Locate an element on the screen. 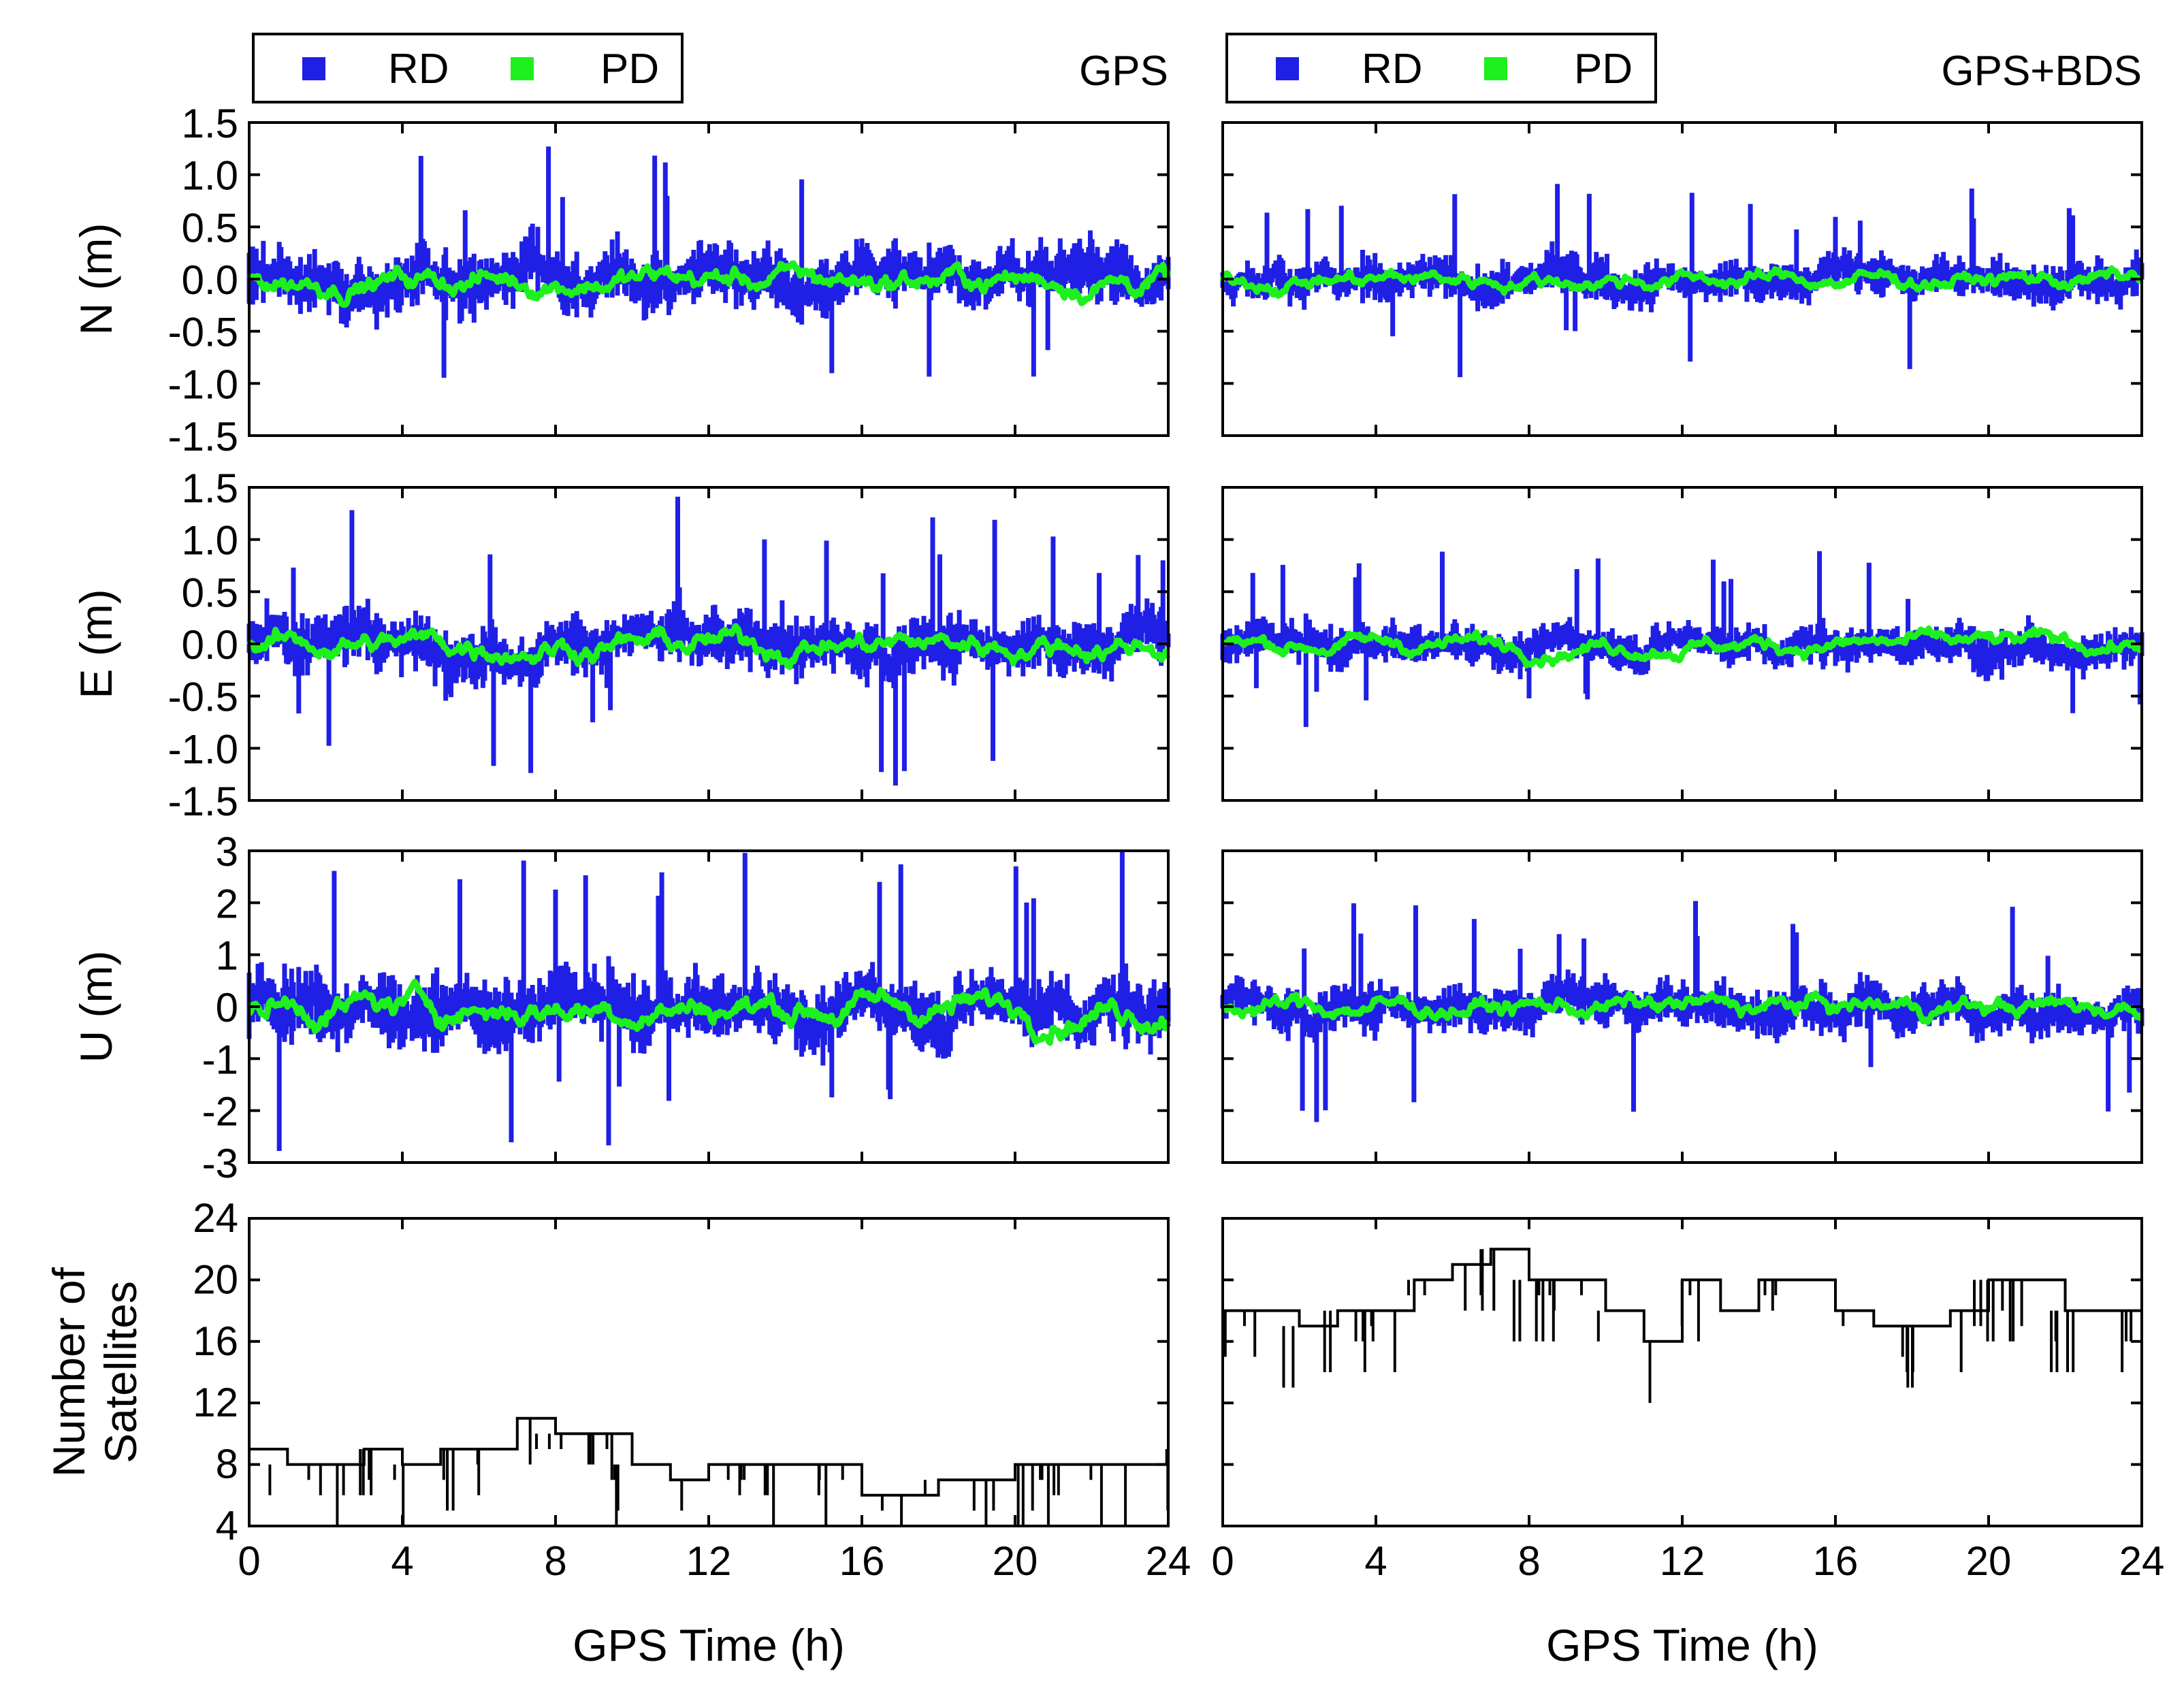 The image size is (2184, 1688). y-tick-label: 0 is located at coordinates (227, 1007).